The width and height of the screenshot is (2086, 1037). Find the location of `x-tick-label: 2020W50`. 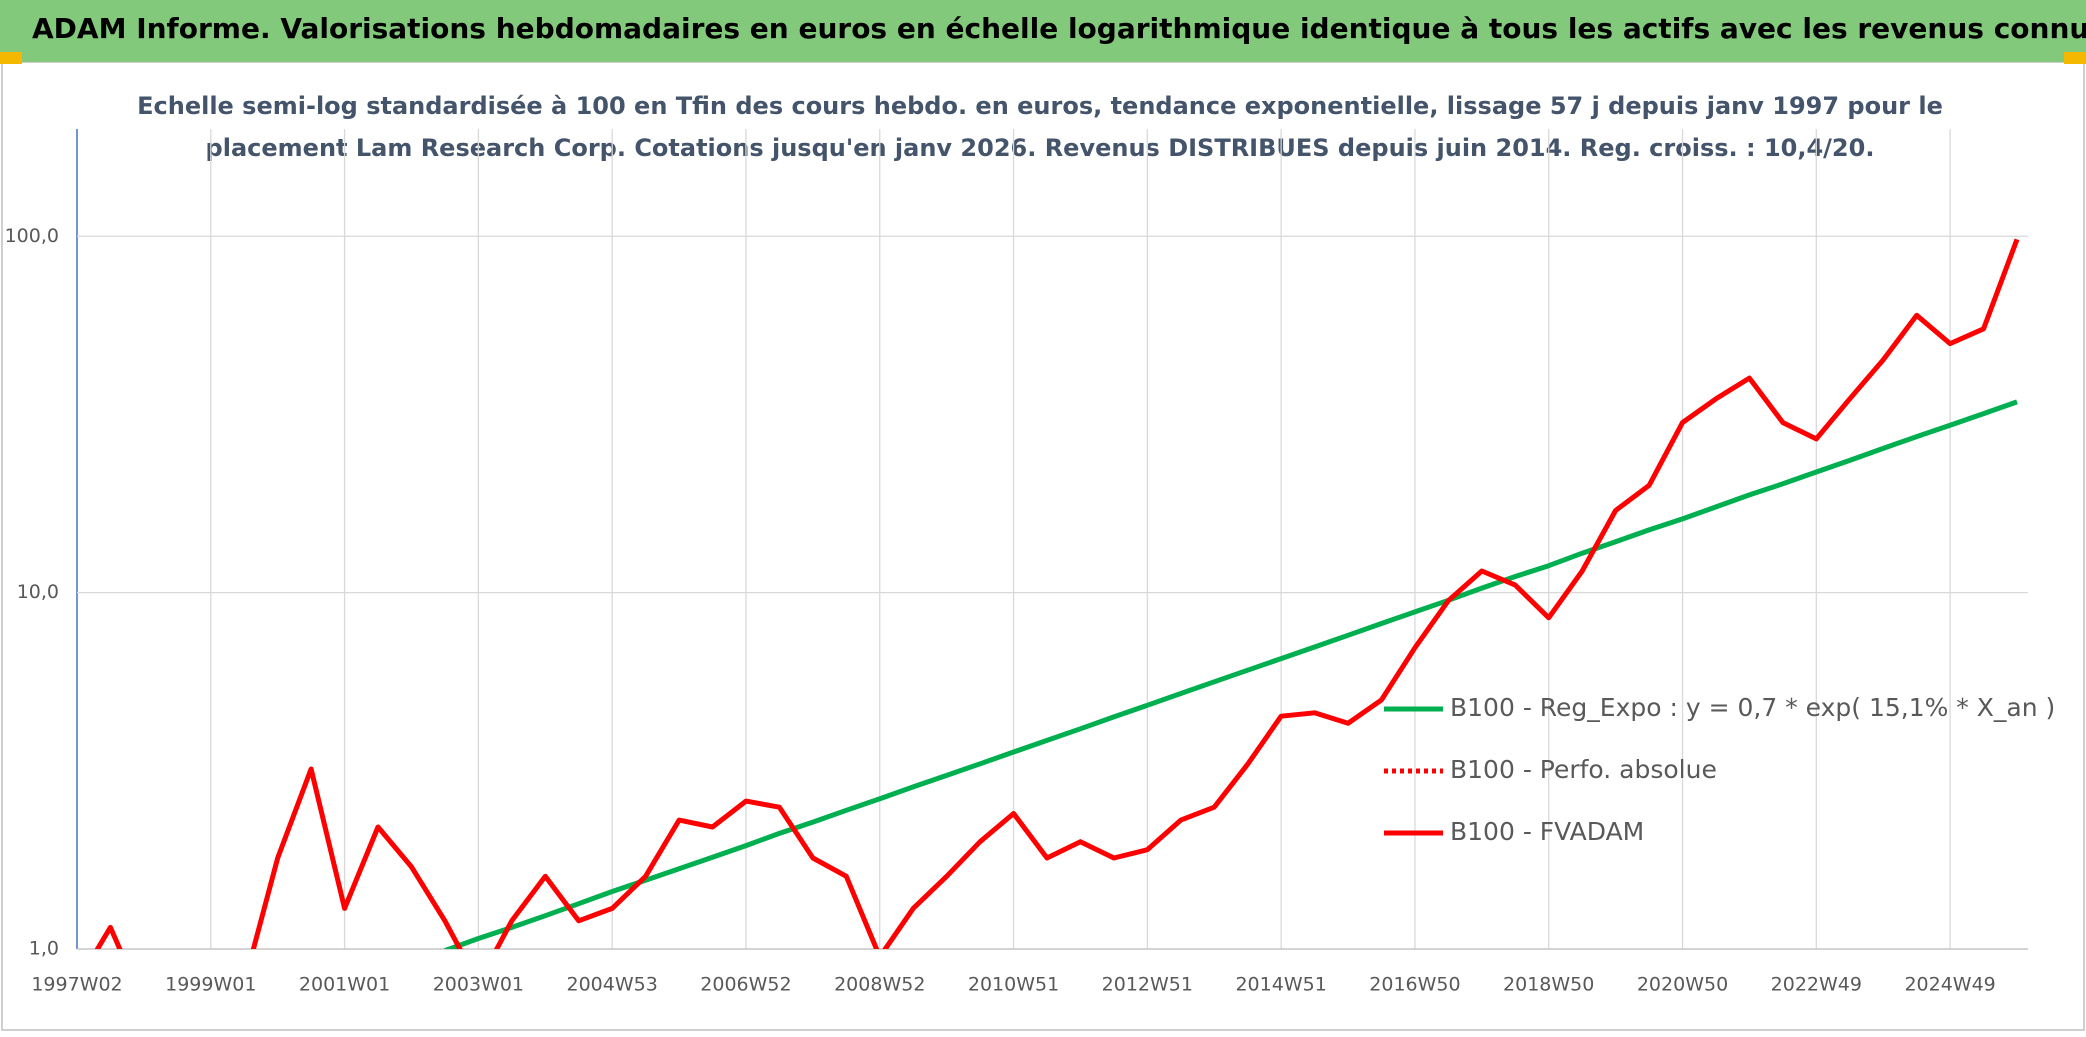

x-tick-label: 2020W50 is located at coordinates (1682, 985).